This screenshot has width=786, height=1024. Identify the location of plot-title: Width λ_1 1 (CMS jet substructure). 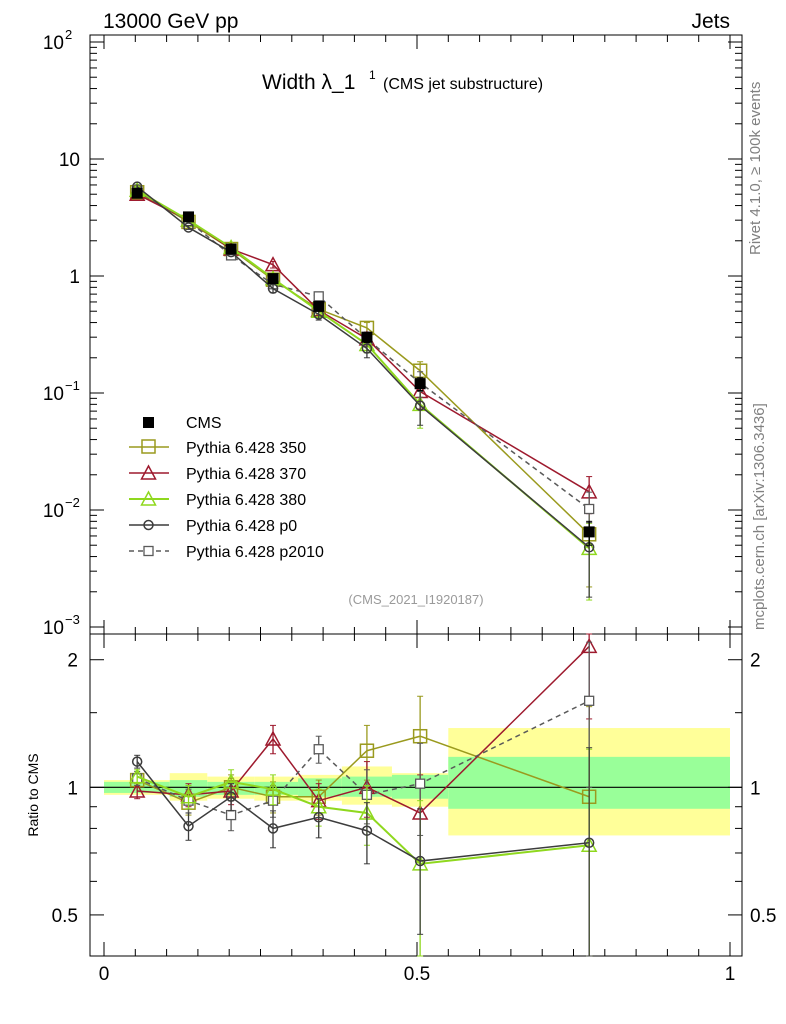
(402, 81).